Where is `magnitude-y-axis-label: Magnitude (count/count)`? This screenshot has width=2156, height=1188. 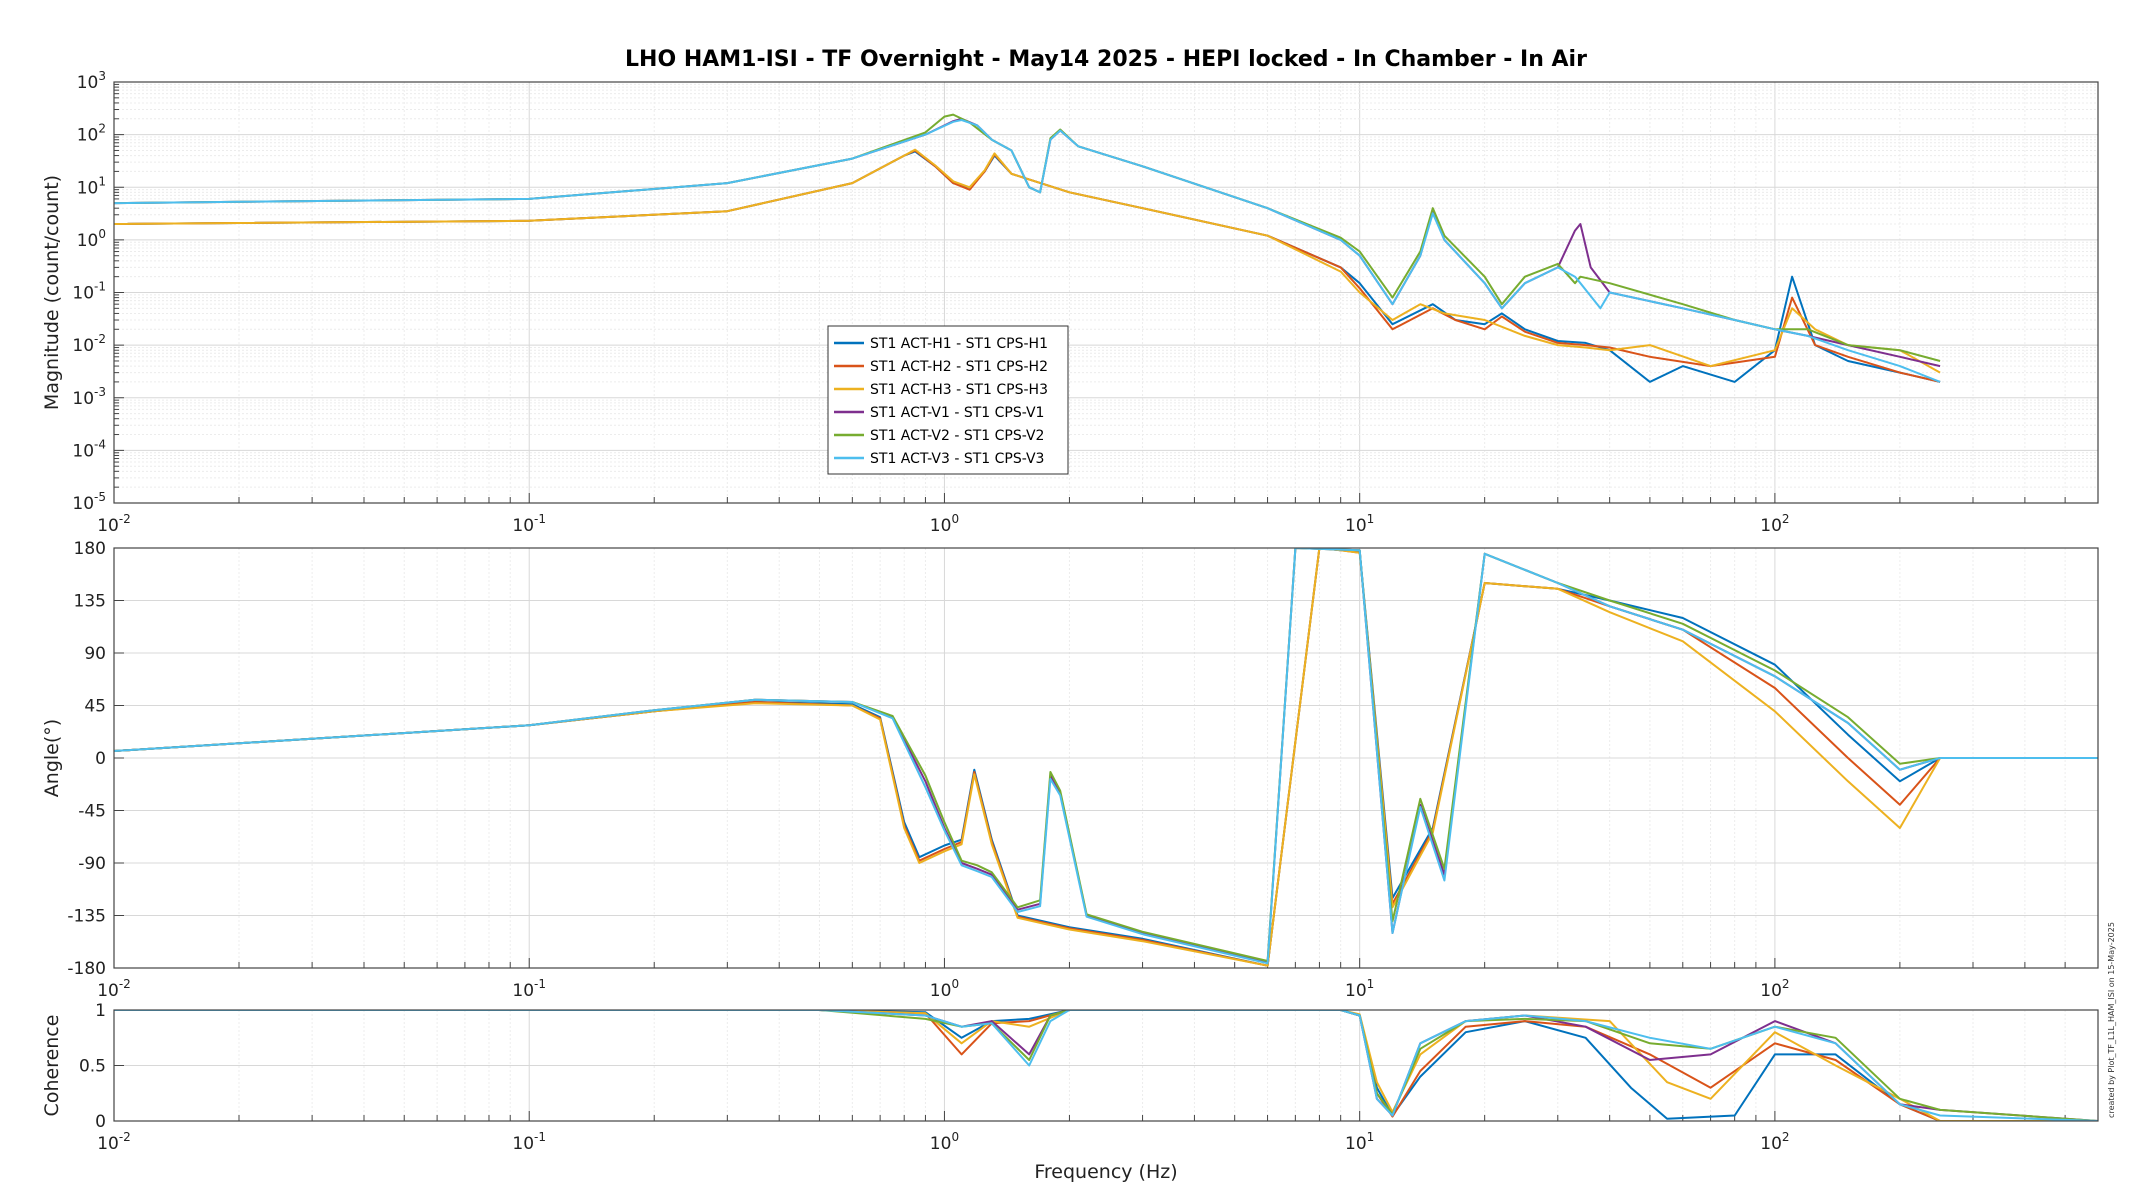
magnitude-y-axis-label: Magnitude (count/count) is located at coordinates (52, 292).